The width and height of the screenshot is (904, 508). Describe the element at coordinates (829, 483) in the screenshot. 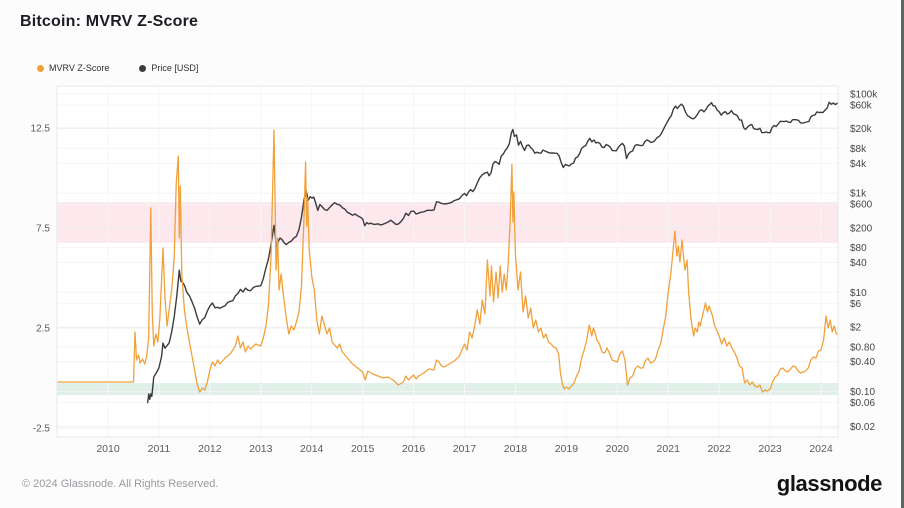

I see `glassnode-logo: glassnode` at that location.